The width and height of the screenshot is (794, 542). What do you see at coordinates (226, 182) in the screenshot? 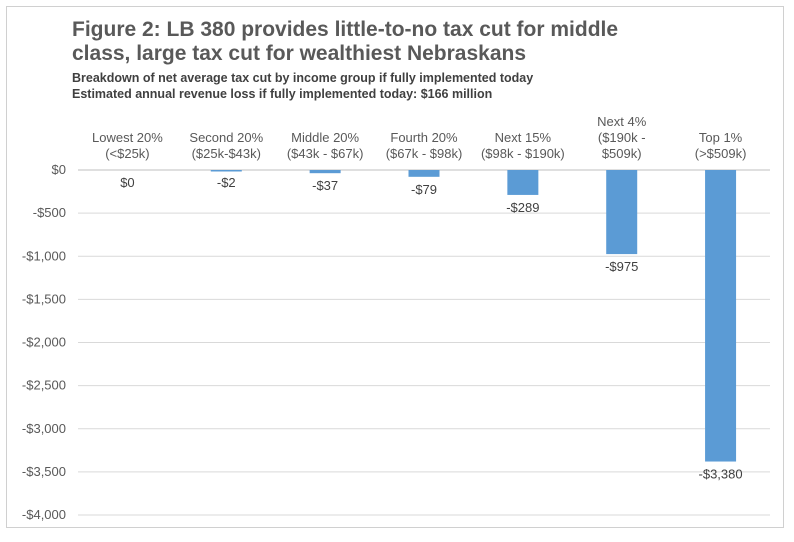
I see `data-label: -$2` at bounding box center [226, 182].